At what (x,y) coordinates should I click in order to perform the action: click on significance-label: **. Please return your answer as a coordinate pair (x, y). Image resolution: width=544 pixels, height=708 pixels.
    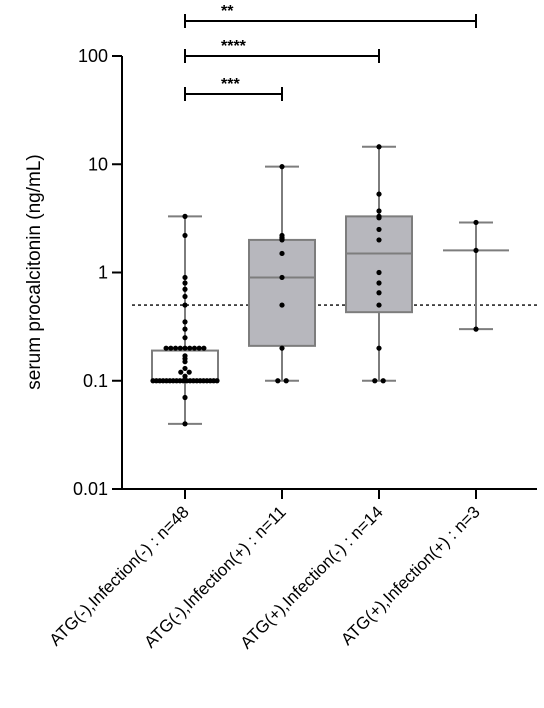
    Looking at the image, I should click on (227, 11).